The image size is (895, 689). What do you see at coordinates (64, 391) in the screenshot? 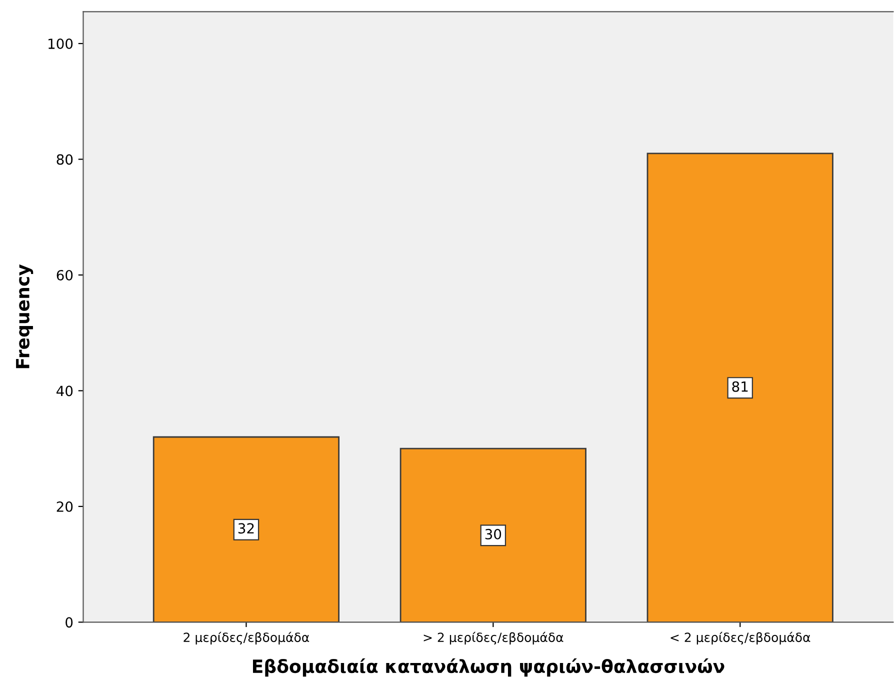
I see `y-tick-label: 40` at bounding box center [64, 391].